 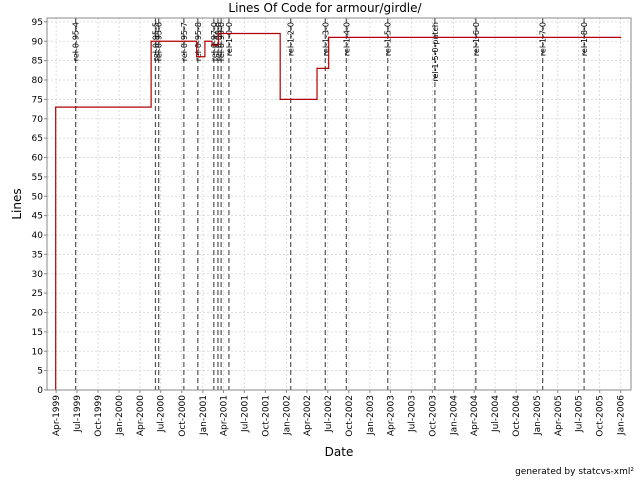 I want to click on y-tick-label: 20, so click(x=38, y=314).